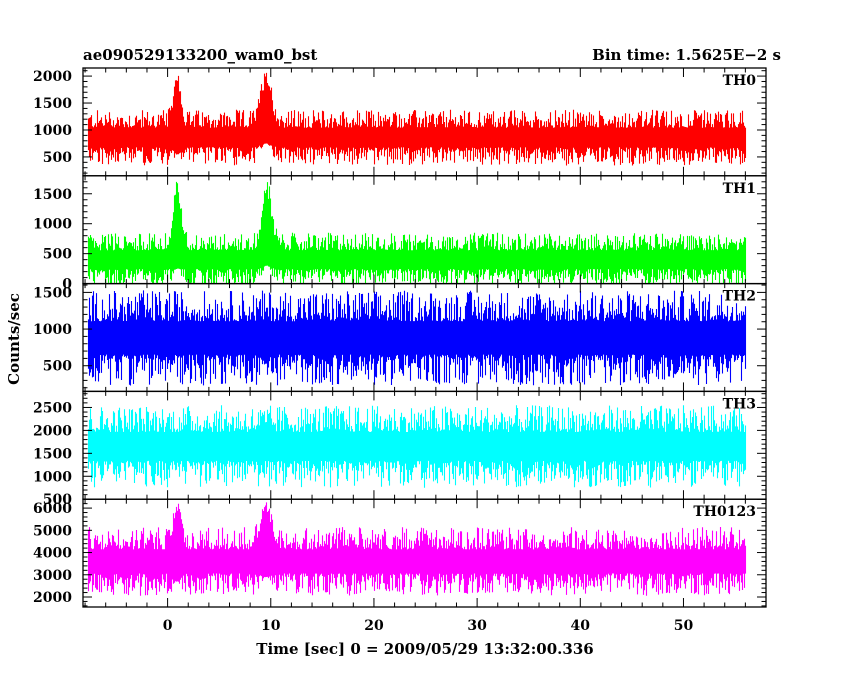 This screenshot has width=850, height=680. Describe the element at coordinates (417, 119) in the screenshot. I see `series-line-th0` at that location.